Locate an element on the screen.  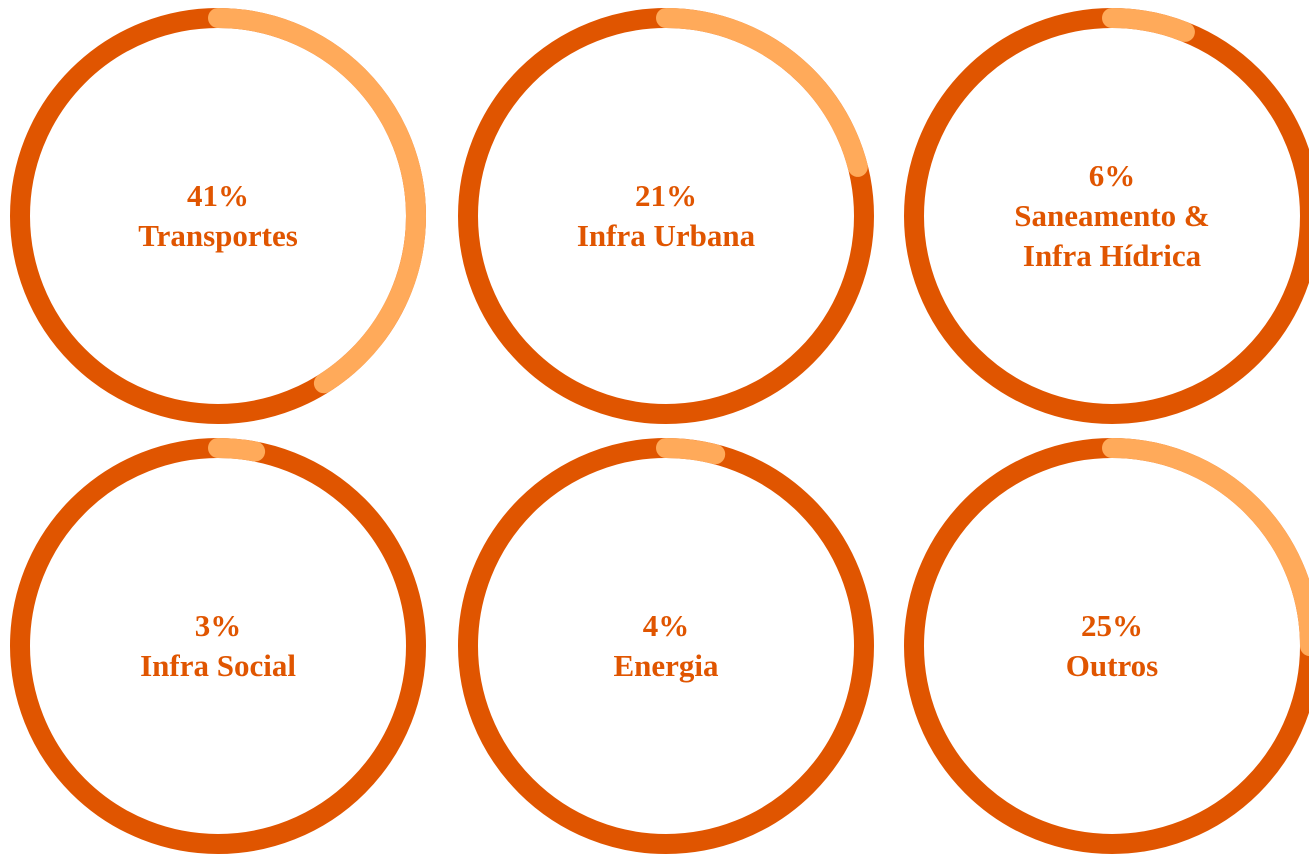
percent-label: 4% is located at coordinates (666, 625).